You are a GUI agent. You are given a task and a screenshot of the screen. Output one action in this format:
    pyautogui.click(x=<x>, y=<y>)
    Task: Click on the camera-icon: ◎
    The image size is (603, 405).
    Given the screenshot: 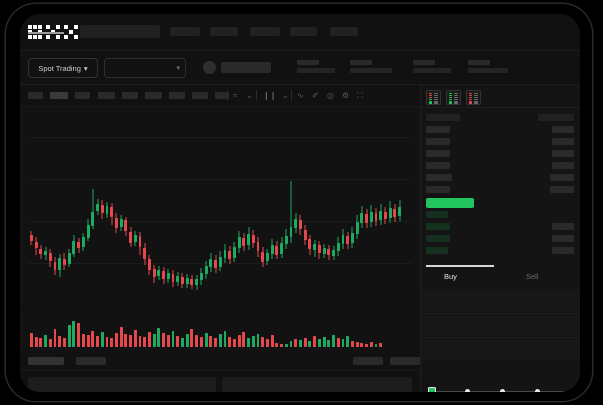 What is the action you would take?
    pyautogui.click(x=330, y=95)
    